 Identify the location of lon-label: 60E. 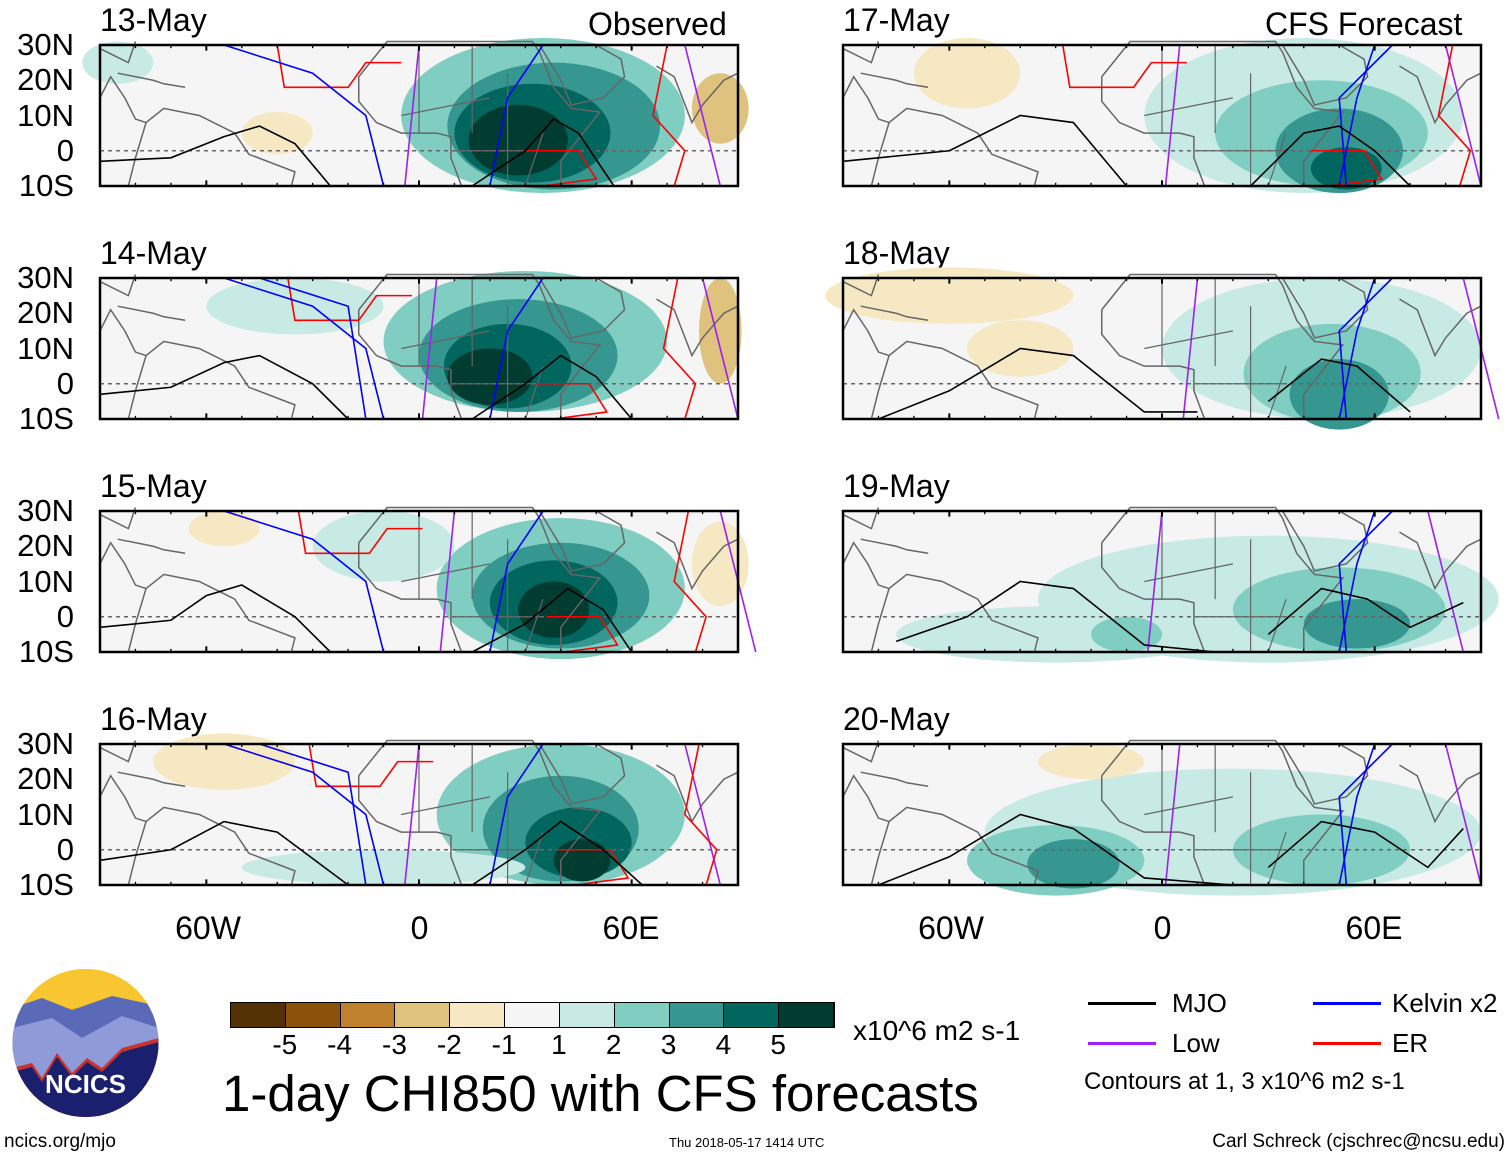
(631, 928).